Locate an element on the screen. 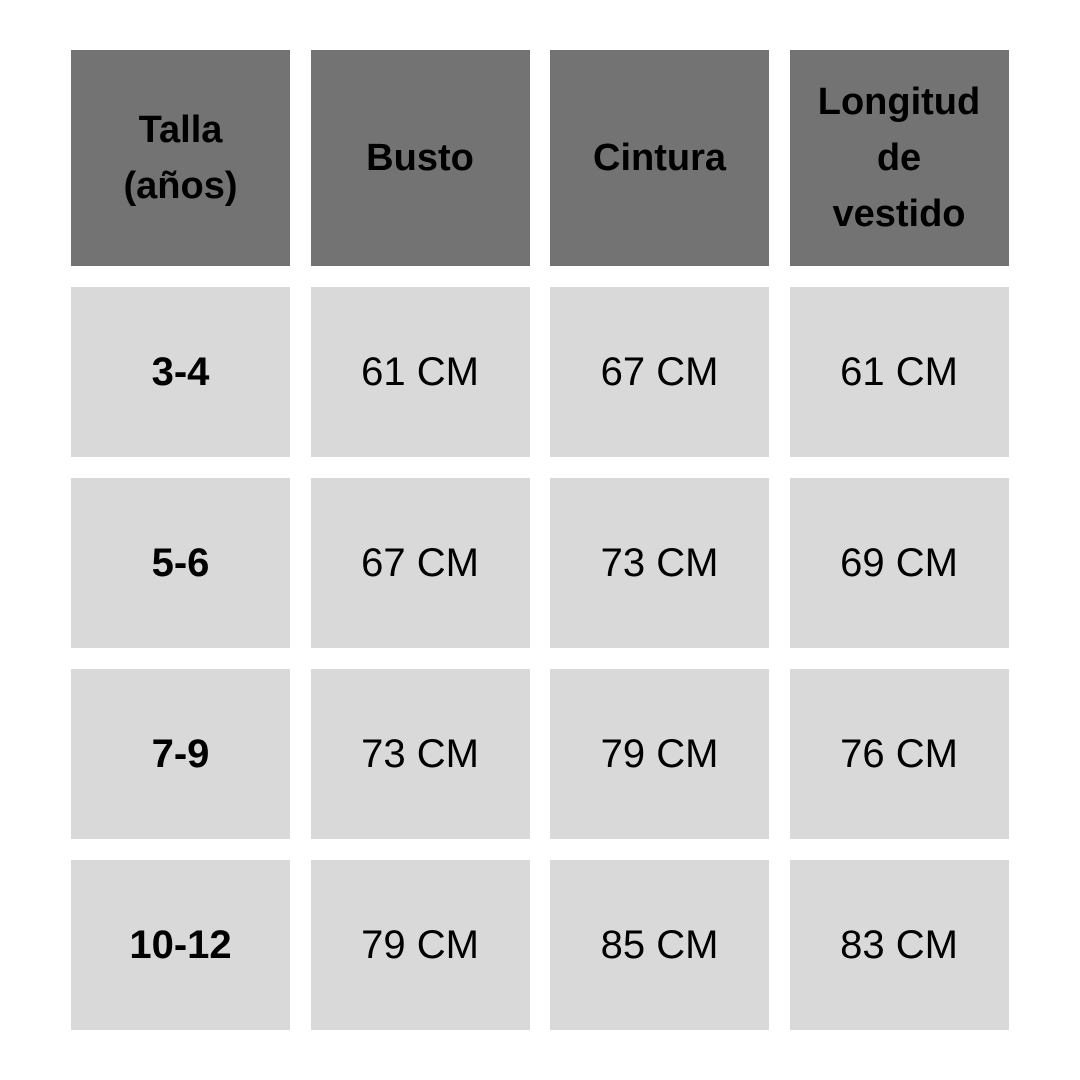 The width and height of the screenshot is (1080, 1080). column-header: Talla (años) is located at coordinates (180, 158).